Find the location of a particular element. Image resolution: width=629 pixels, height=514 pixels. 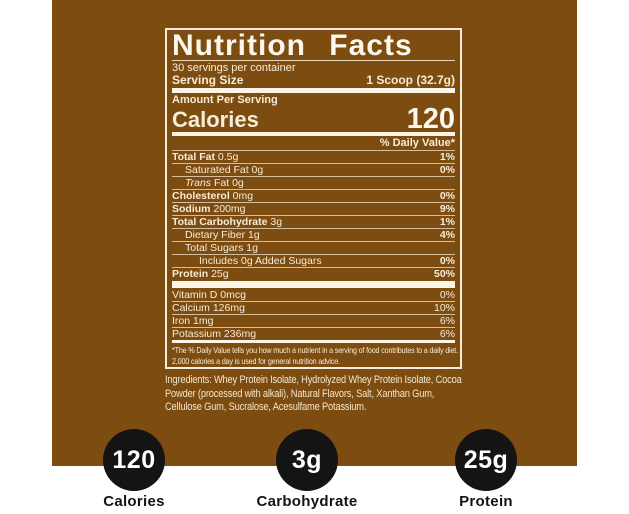

daily-value-header: % Daily Value* is located at coordinates (313, 144).